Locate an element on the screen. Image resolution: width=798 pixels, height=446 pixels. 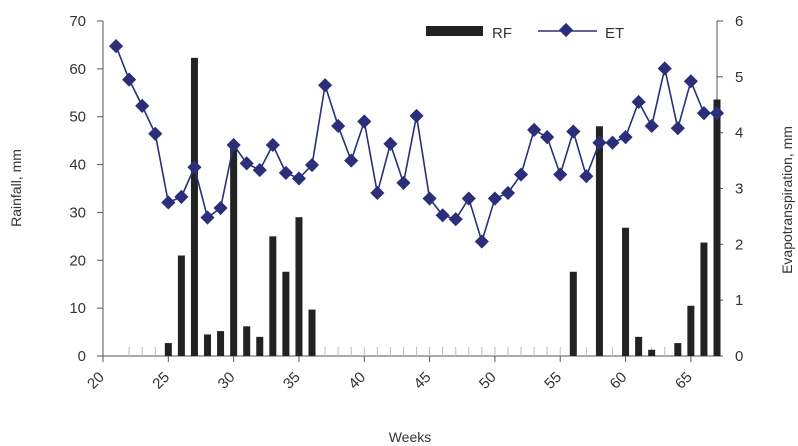
y-left-tick-label: 70 is located at coordinates (77, 21).